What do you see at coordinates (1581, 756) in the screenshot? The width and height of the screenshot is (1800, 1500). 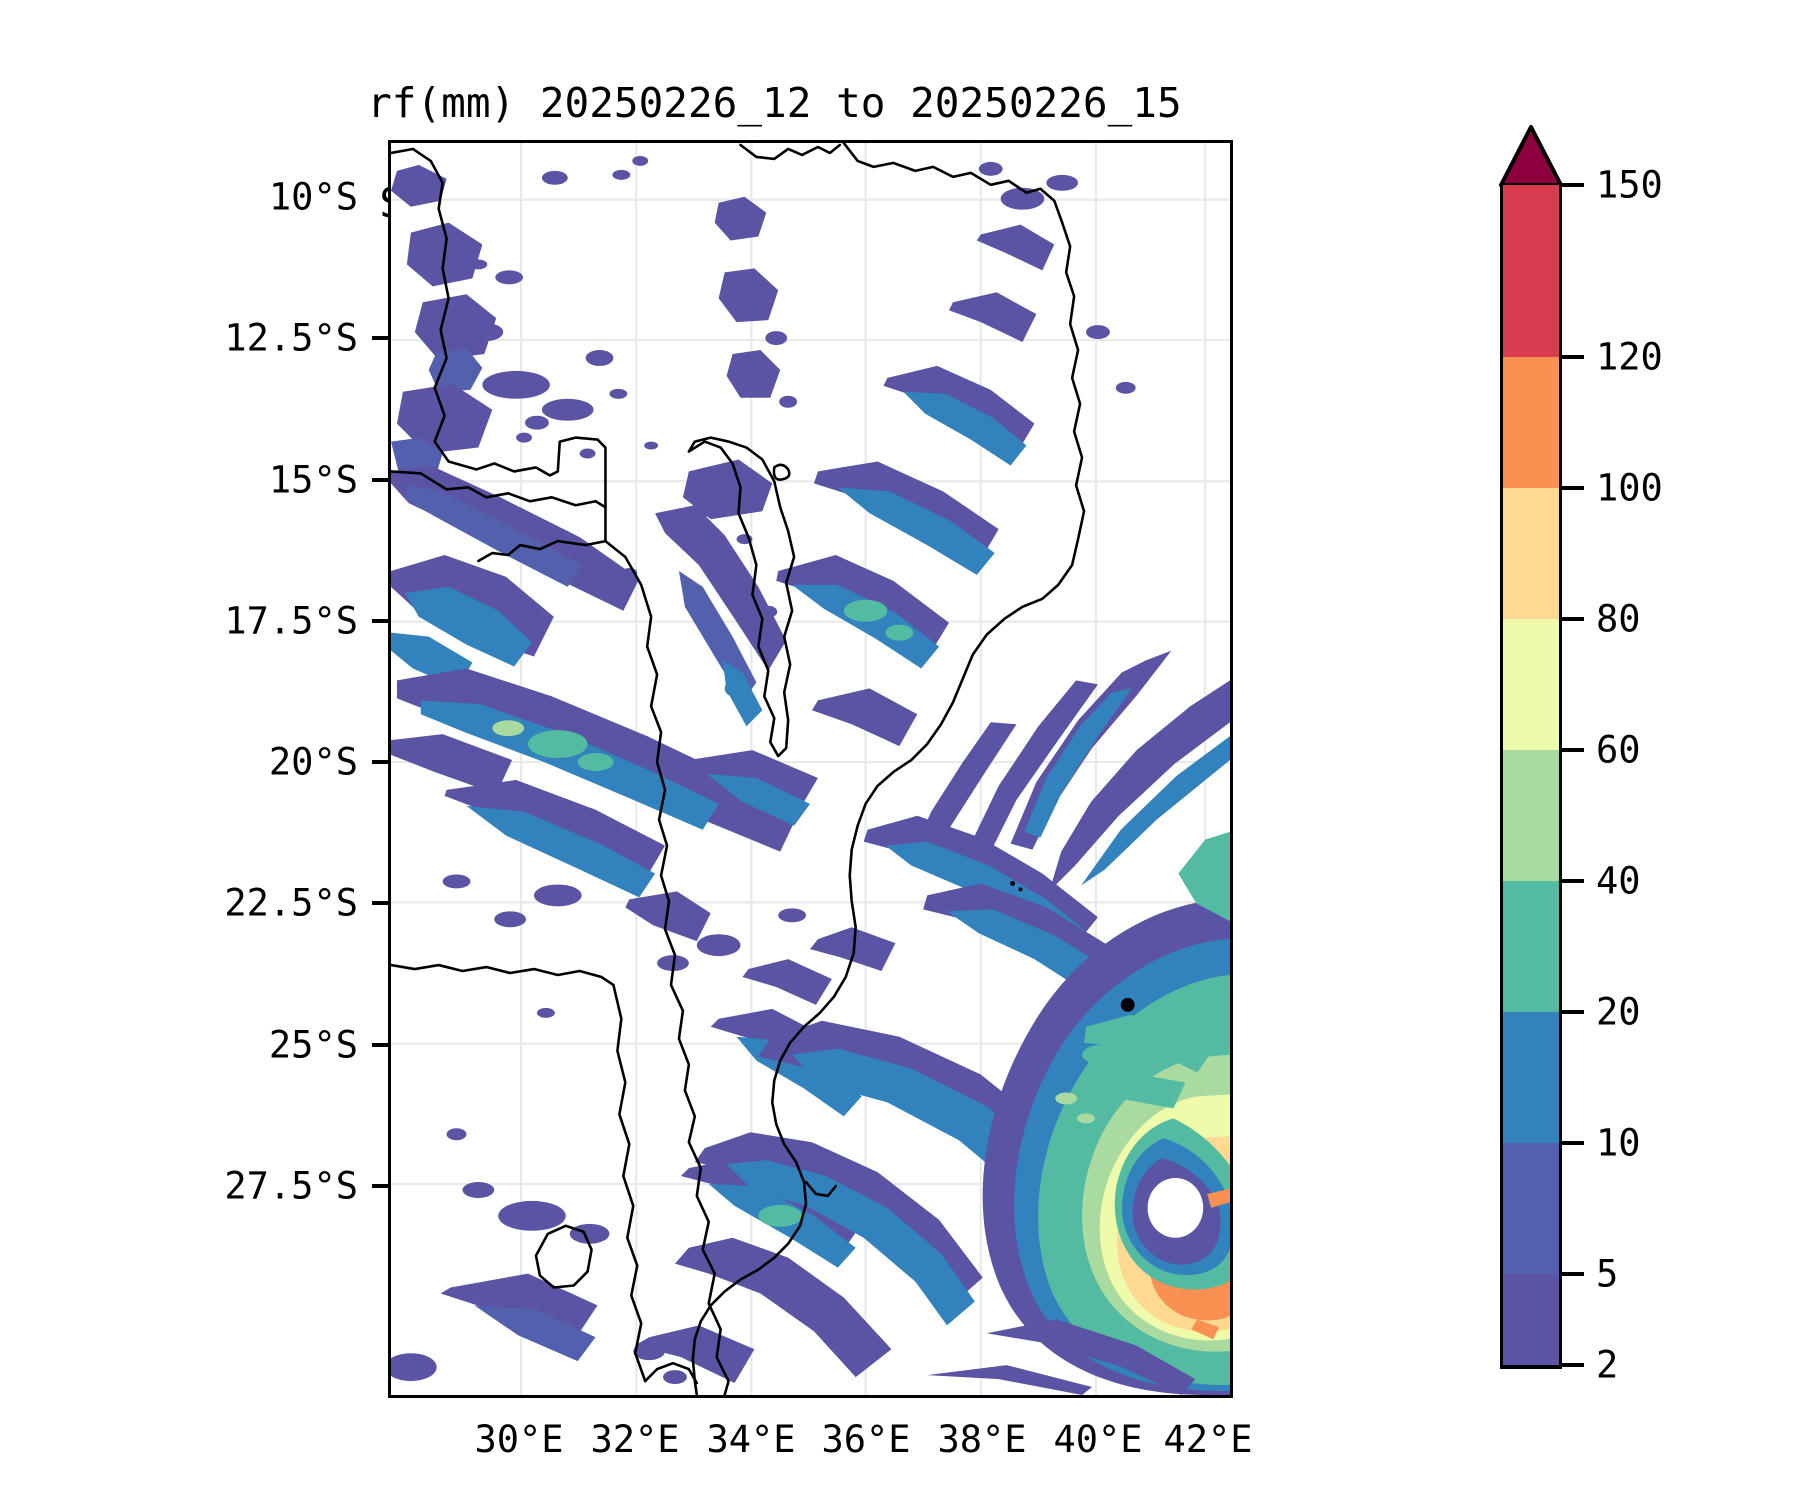 I see `colorbar: 150 120 100 80 60 40 20 10 5 2` at bounding box center [1581, 756].